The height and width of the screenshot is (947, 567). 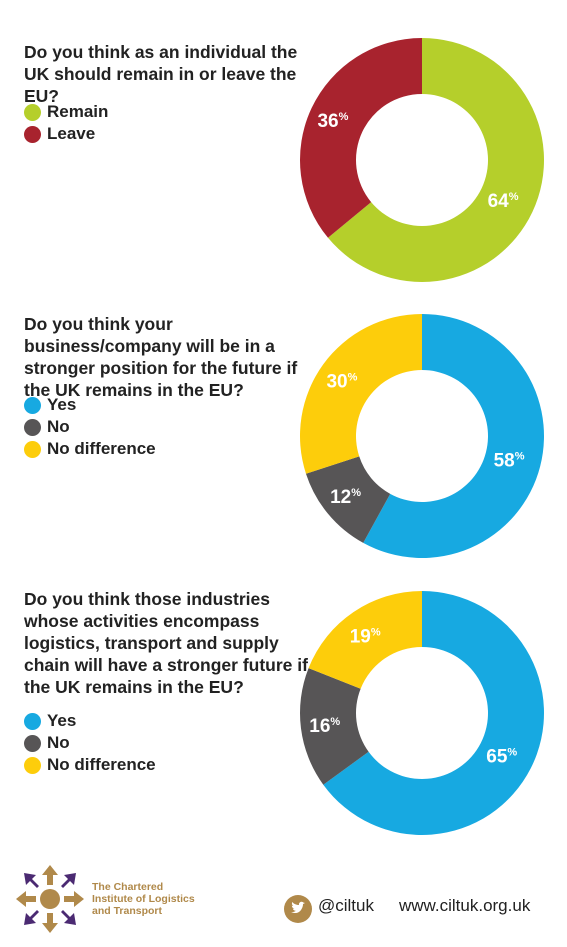 What do you see at coordinates (435, 160) in the screenshot?
I see `slice-remain` at bounding box center [435, 160].